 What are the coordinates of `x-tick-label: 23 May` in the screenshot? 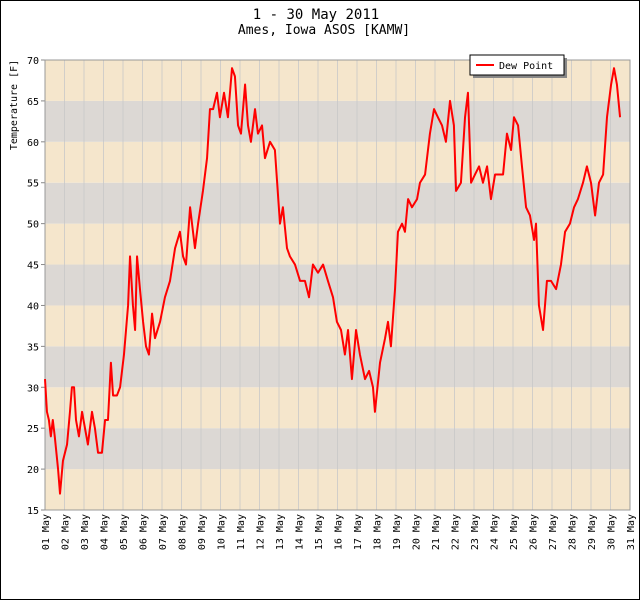 It's located at (475, 532).